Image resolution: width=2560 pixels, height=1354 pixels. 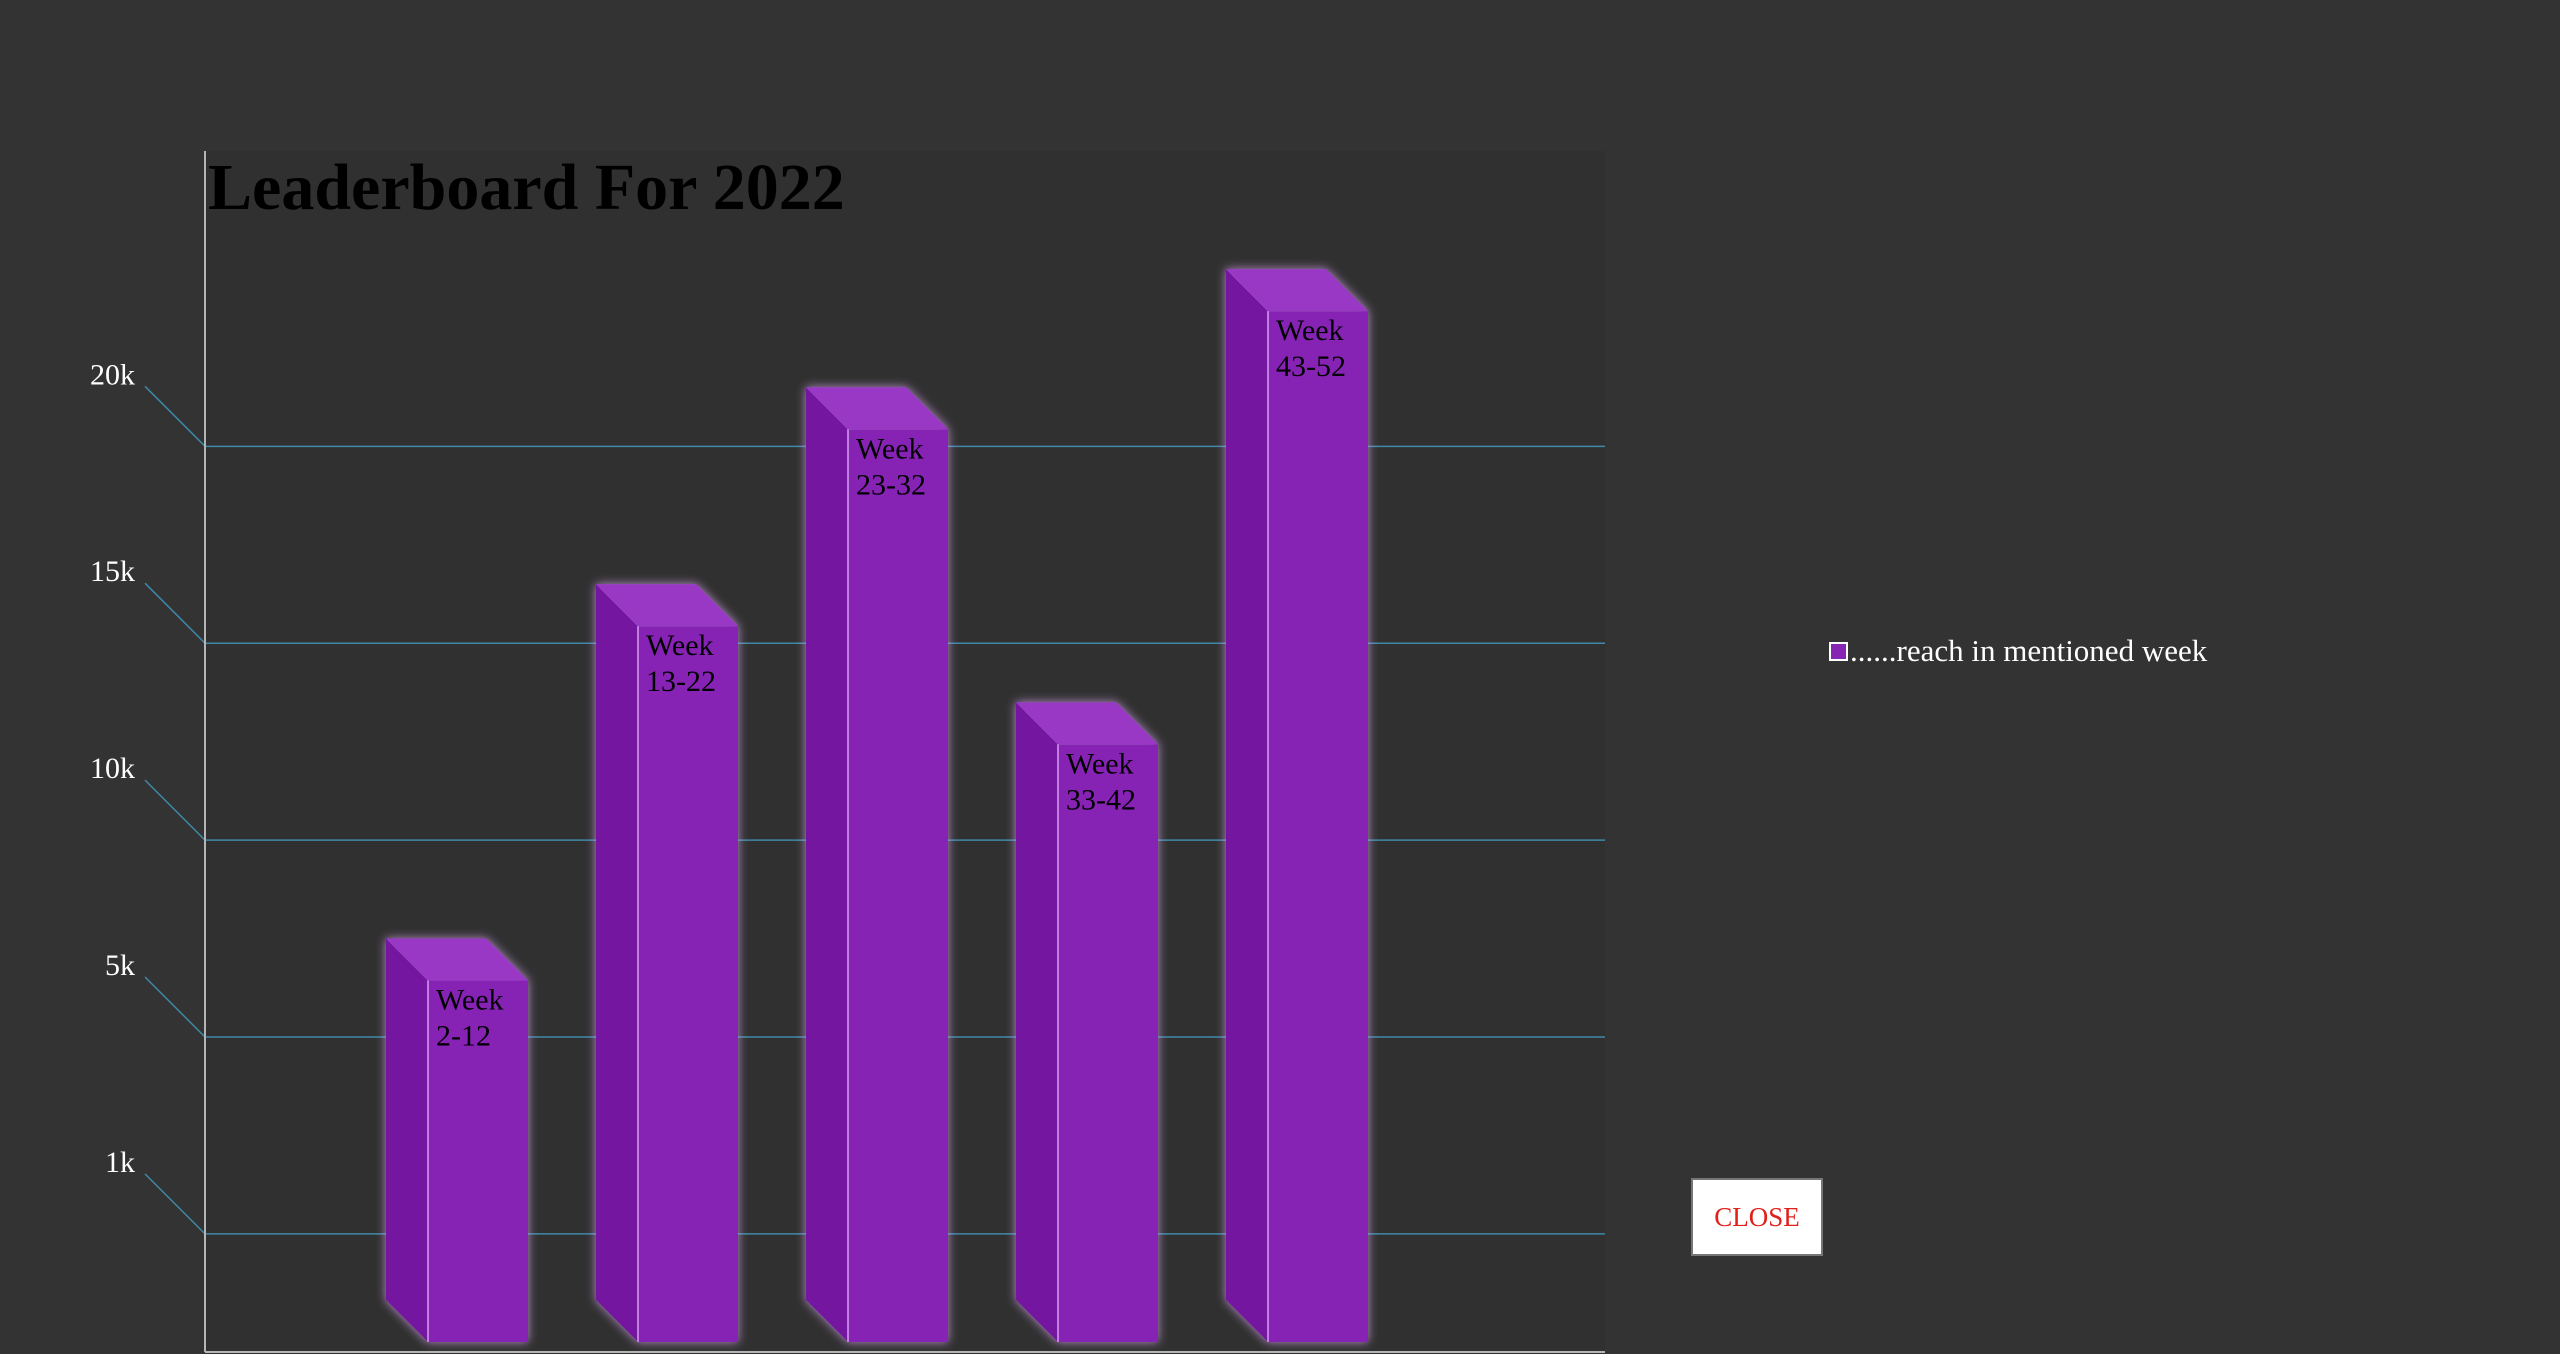 I want to click on y-tick-label: 10k, so click(x=112, y=768).